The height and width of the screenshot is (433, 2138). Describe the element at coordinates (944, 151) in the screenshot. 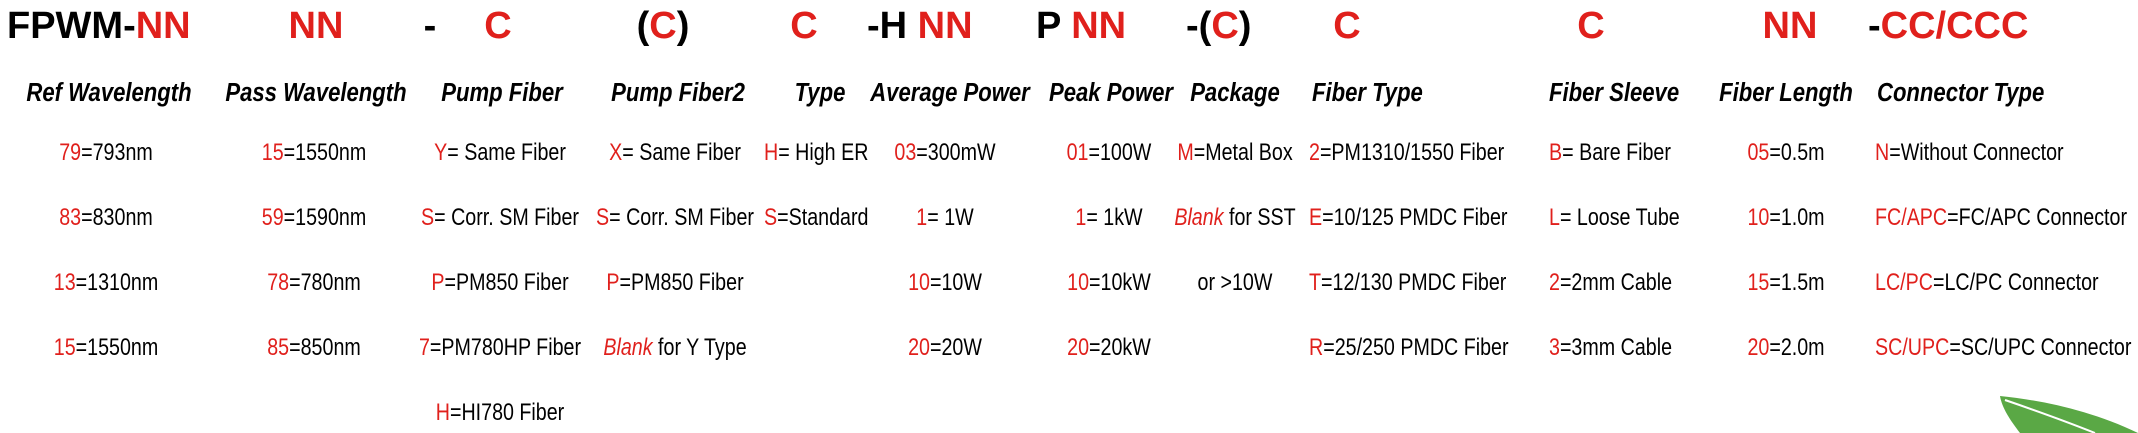

I see `option-entry: 03=300mW` at that location.